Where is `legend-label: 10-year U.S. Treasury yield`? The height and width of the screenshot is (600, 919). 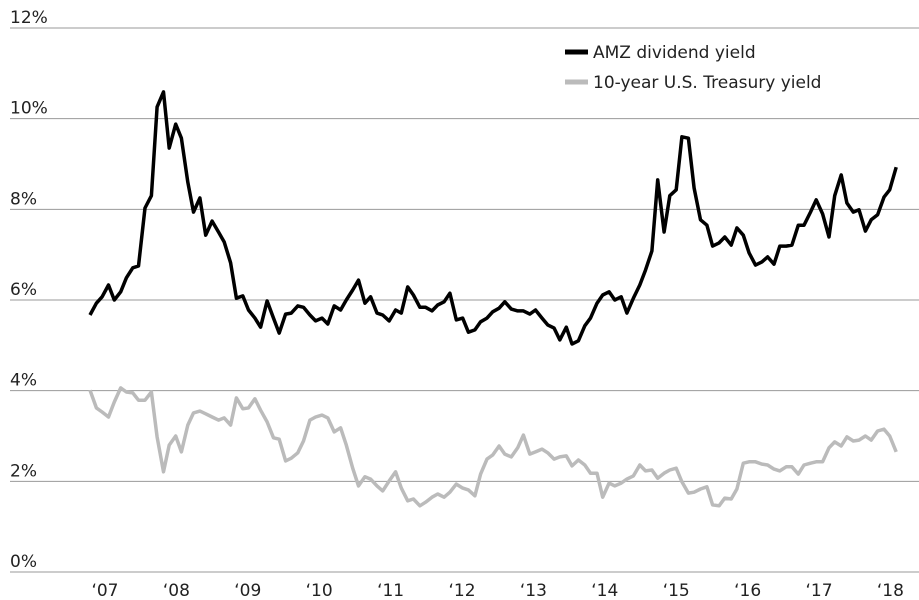 legend-label: 10-year U.S. Treasury yield is located at coordinates (707, 83).